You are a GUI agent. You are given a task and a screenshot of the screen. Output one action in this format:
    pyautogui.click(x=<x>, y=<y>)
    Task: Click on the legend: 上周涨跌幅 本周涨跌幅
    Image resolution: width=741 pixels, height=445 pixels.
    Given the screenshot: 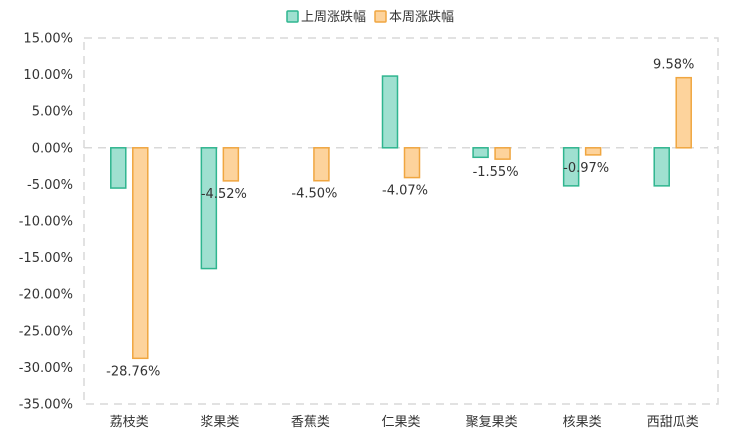 What is the action you would take?
    pyautogui.click(x=370, y=17)
    